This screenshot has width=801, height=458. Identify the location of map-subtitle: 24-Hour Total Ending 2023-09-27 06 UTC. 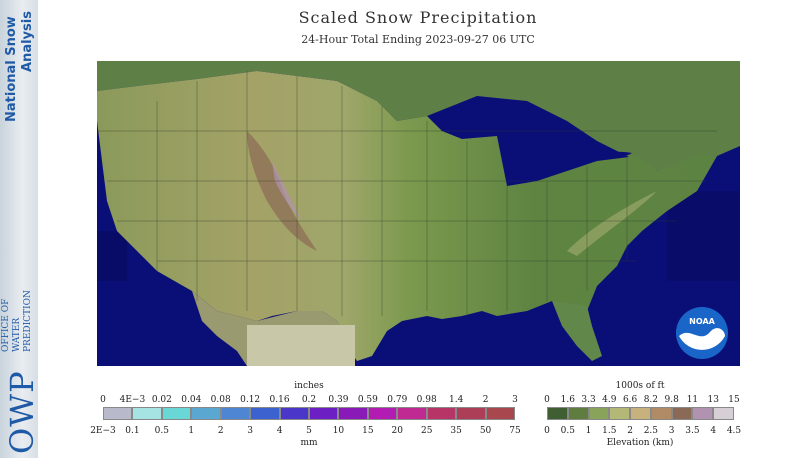
(418, 39).